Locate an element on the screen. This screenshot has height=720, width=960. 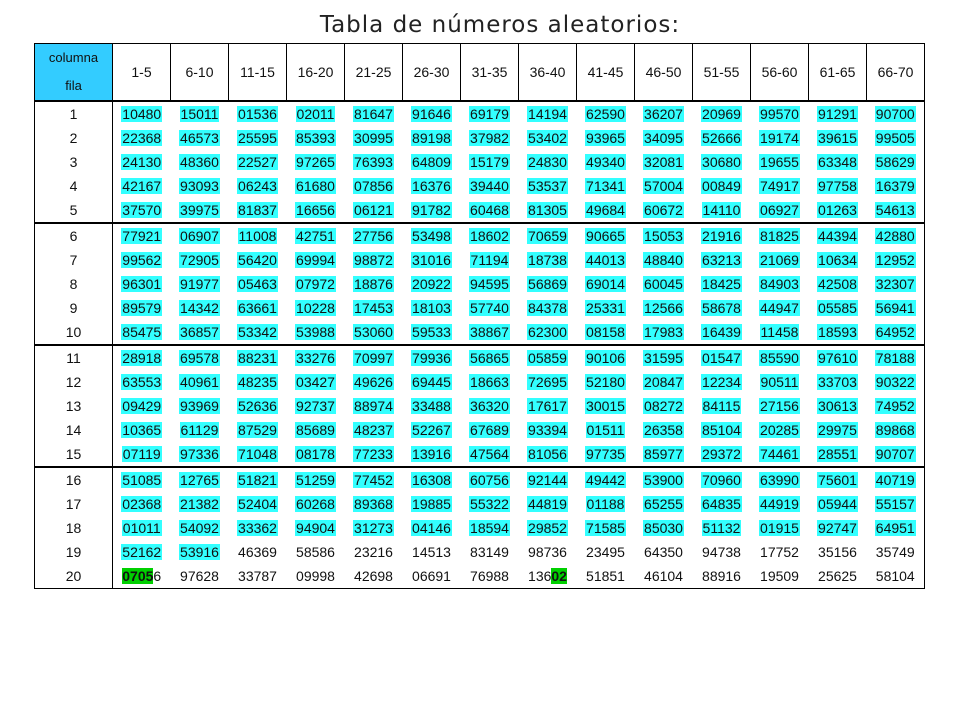
number-cell: 63213 is located at coordinates (722, 260).